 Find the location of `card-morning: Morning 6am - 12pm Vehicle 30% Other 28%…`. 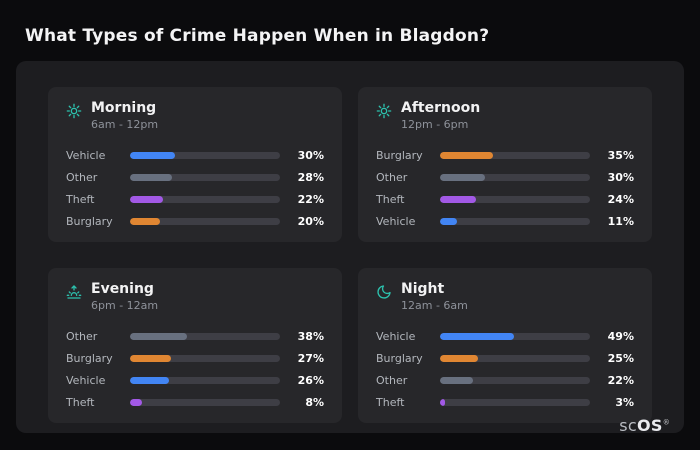

card-morning: Morning 6am - 12pm Vehicle 30% Other 28%… is located at coordinates (195, 164).